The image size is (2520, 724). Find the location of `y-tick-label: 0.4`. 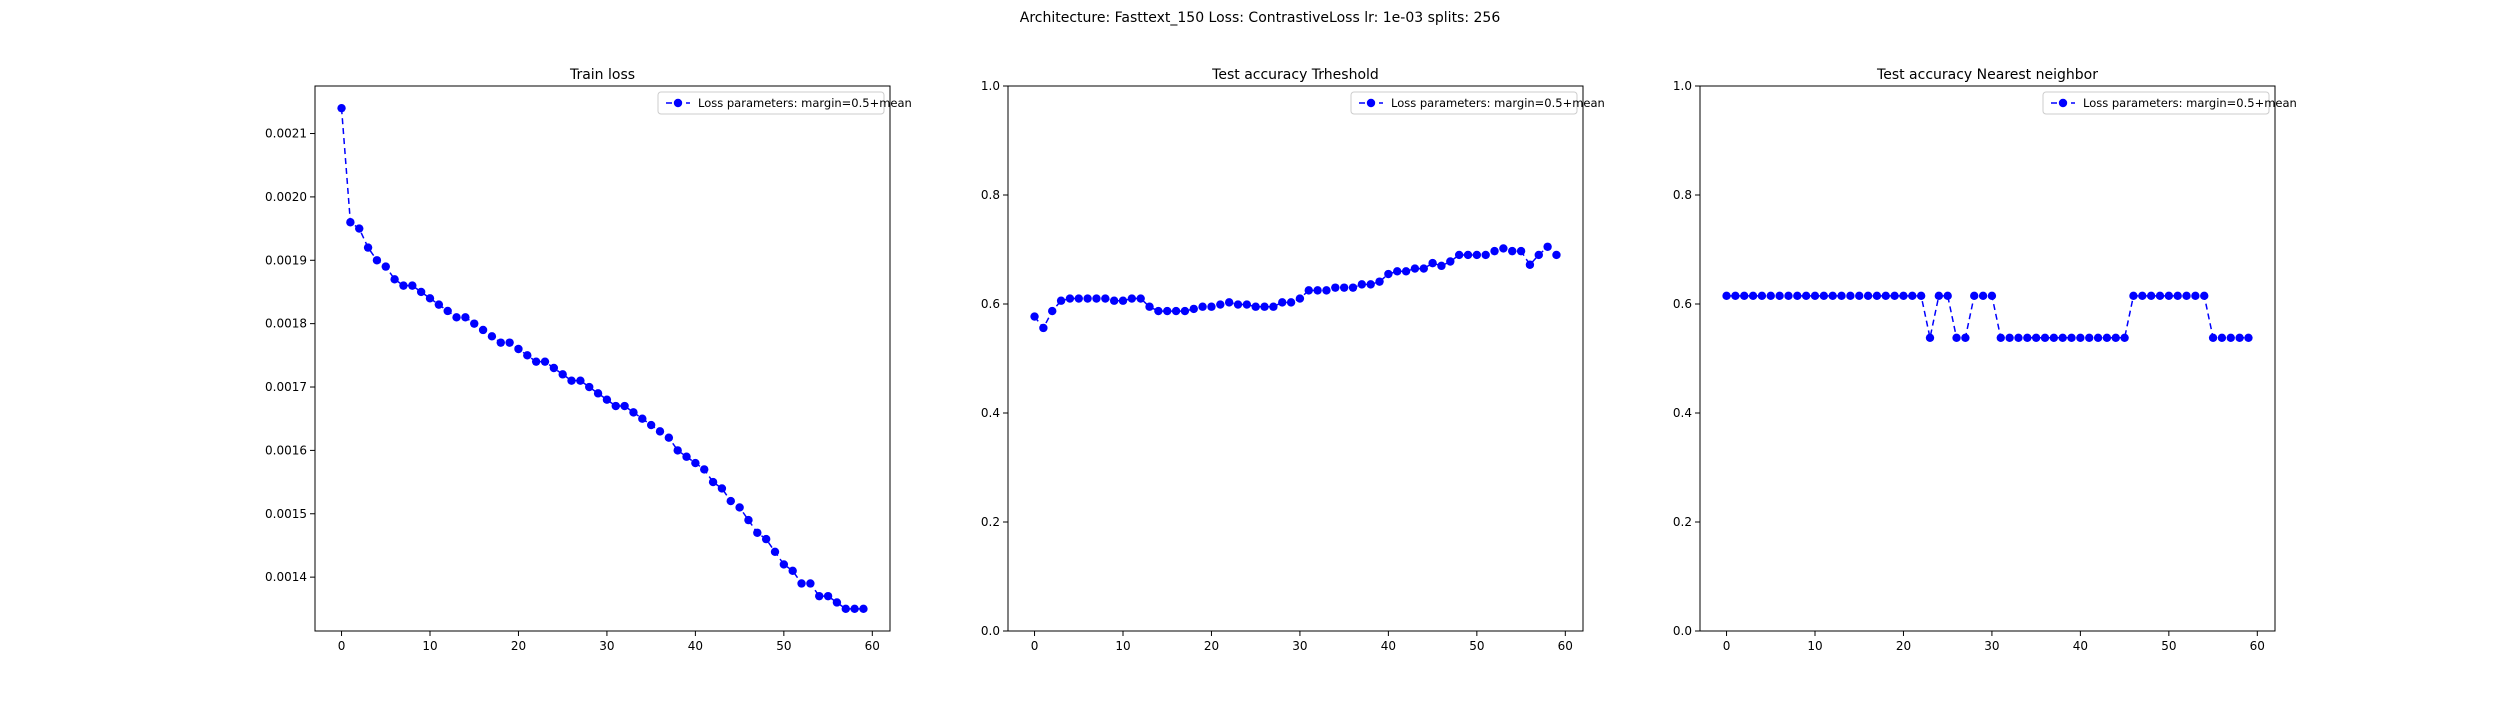

y-tick-label: 0.4 is located at coordinates (1682, 413).